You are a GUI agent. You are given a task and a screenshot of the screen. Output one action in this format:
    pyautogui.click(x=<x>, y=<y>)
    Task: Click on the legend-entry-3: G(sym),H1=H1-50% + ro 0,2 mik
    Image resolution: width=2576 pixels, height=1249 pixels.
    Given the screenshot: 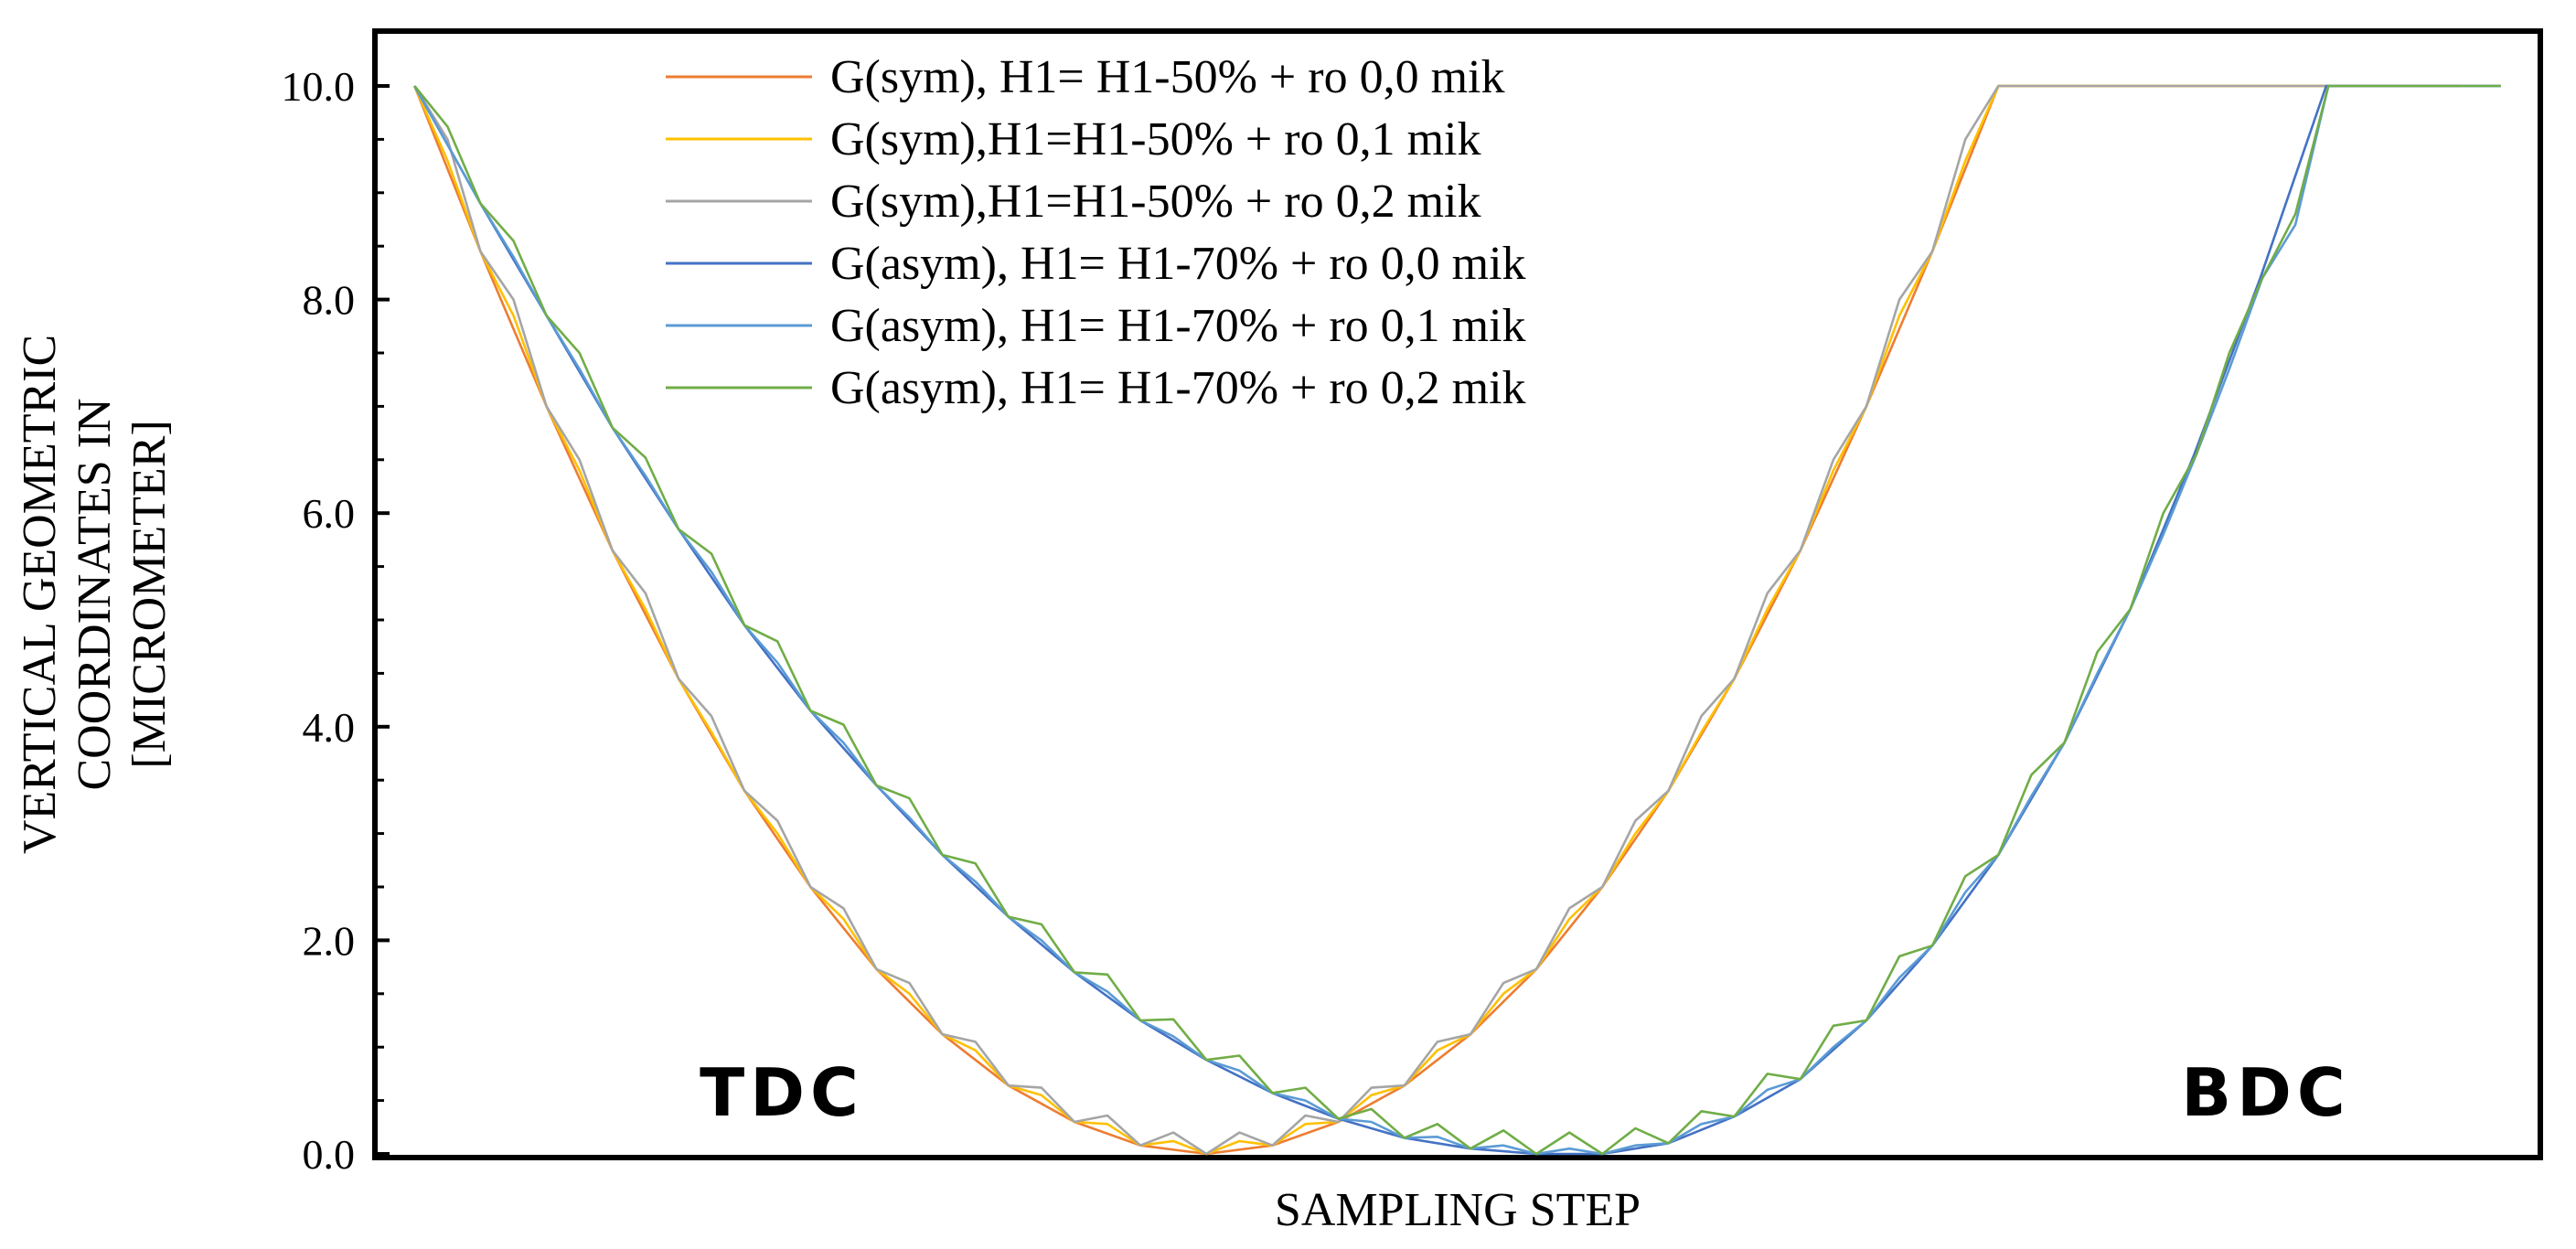 What is the action you would take?
    pyautogui.click(x=1155, y=202)
    